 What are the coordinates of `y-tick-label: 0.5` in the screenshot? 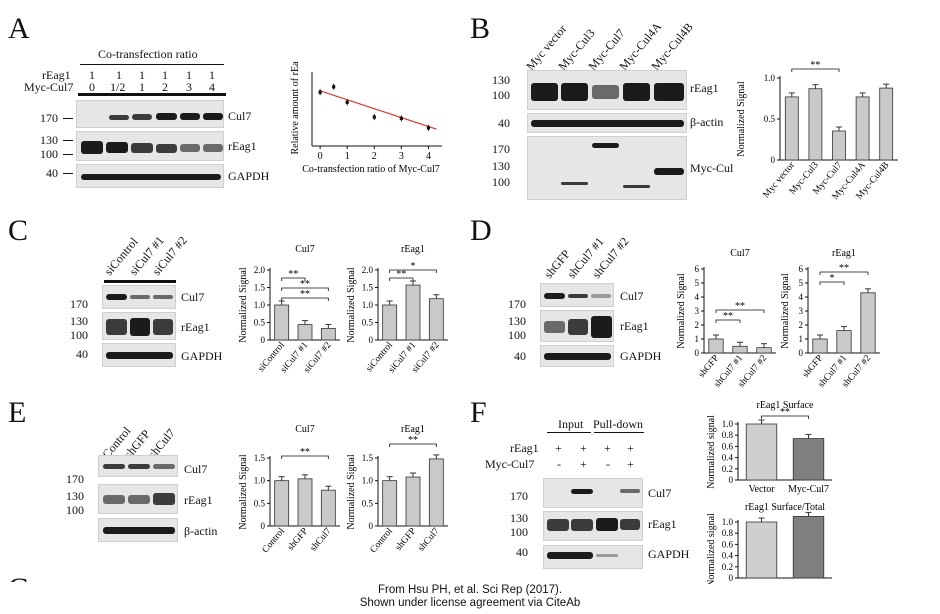 It's located at (368, 323).